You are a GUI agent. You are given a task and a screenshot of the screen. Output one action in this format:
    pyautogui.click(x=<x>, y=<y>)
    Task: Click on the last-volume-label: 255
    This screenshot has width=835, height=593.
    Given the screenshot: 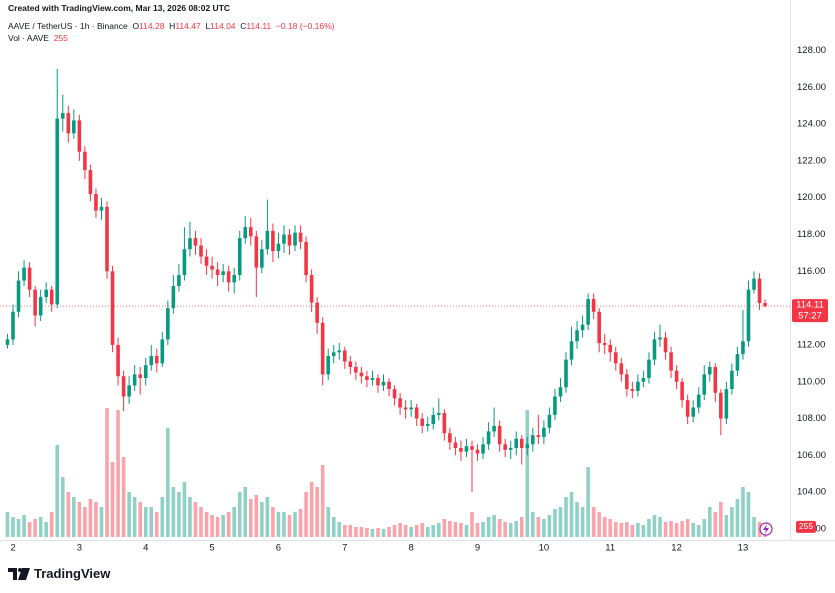 What is the action you would take?
    pyautogui.click(x=806, y=526)
    